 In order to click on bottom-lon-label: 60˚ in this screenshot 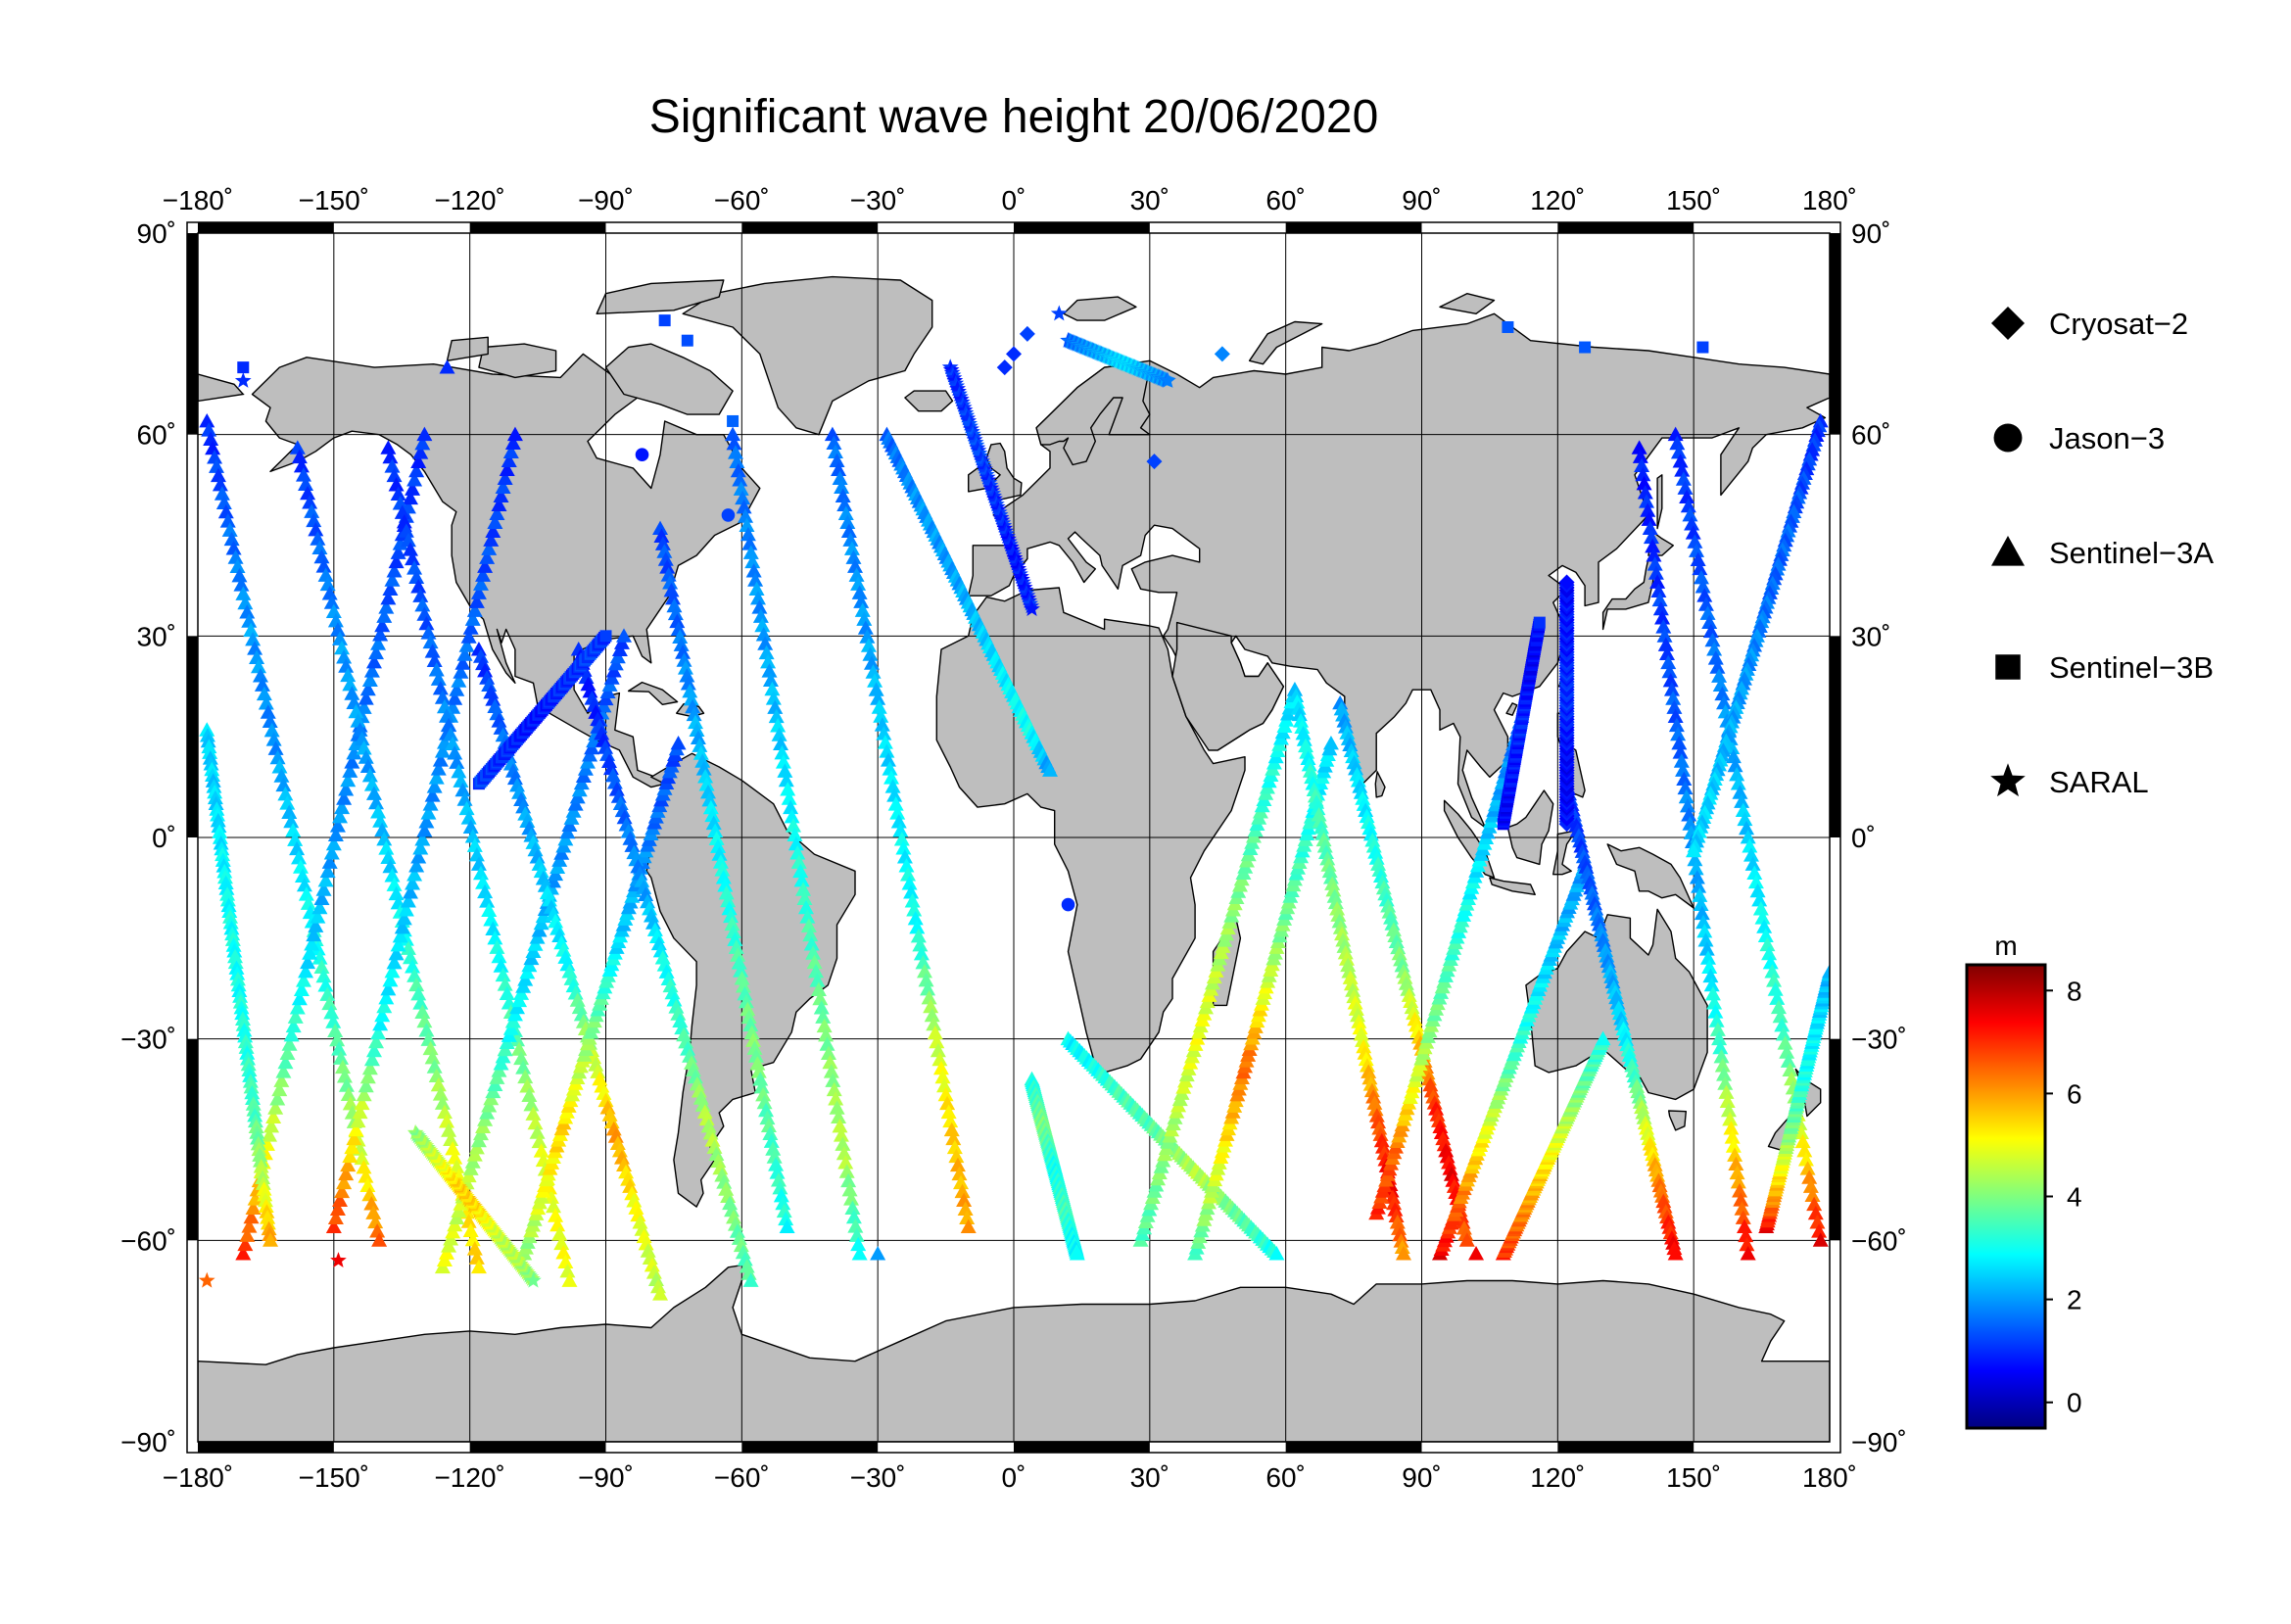, I will do `click(1285, 1477)`.